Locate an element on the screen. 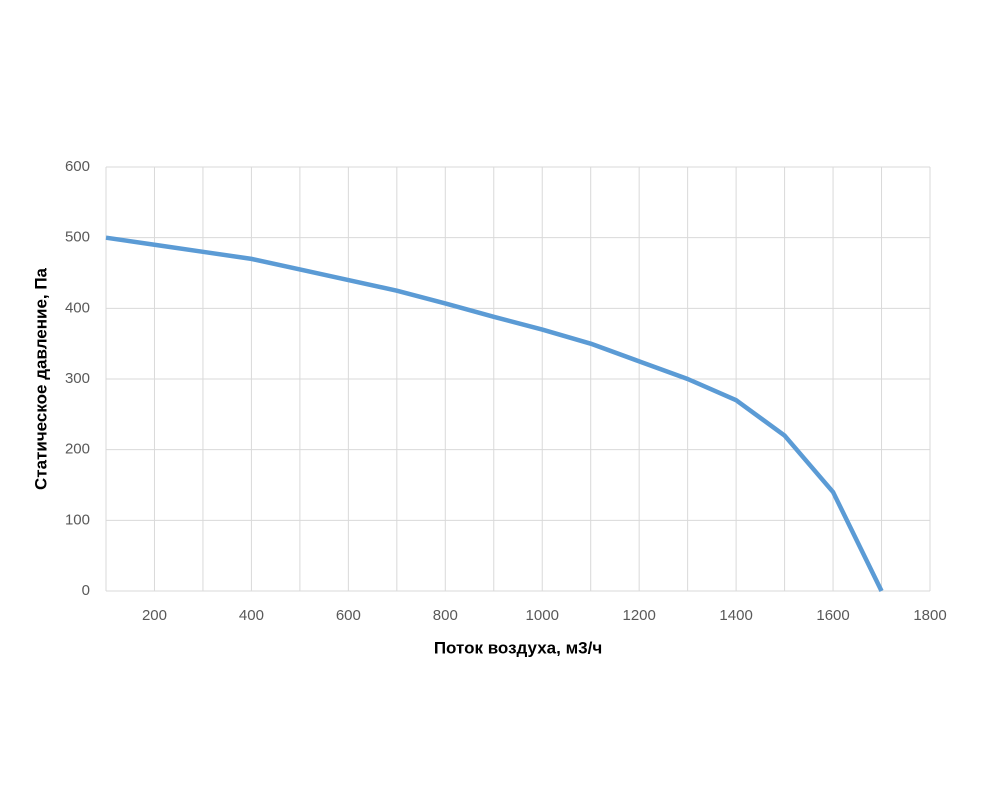 The width and height of the screenshot is (981, 803). x-tick-label: 200 is located at coordinates (154, 615).